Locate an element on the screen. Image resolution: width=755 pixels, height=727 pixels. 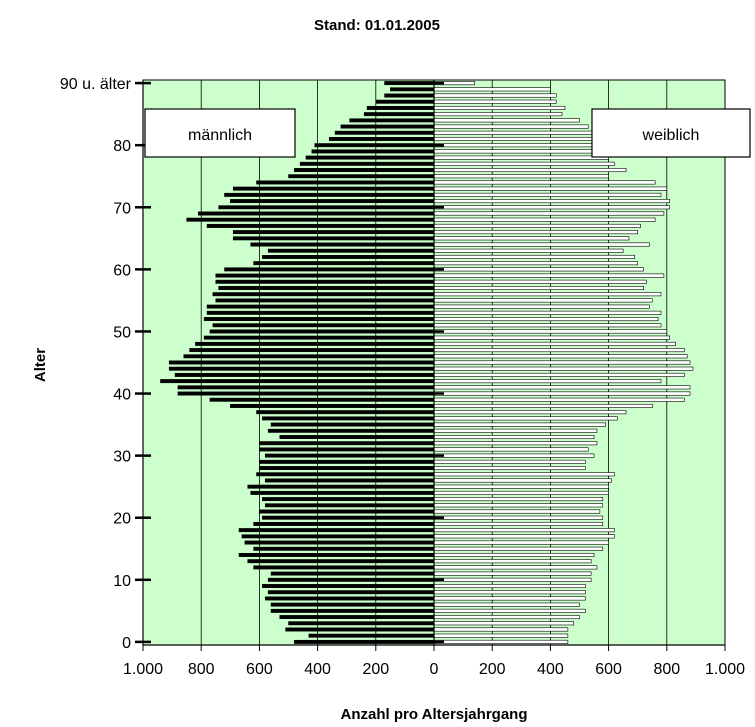
chart-title: Stand: 01.01.2005 is located at coordinates (377, 25).